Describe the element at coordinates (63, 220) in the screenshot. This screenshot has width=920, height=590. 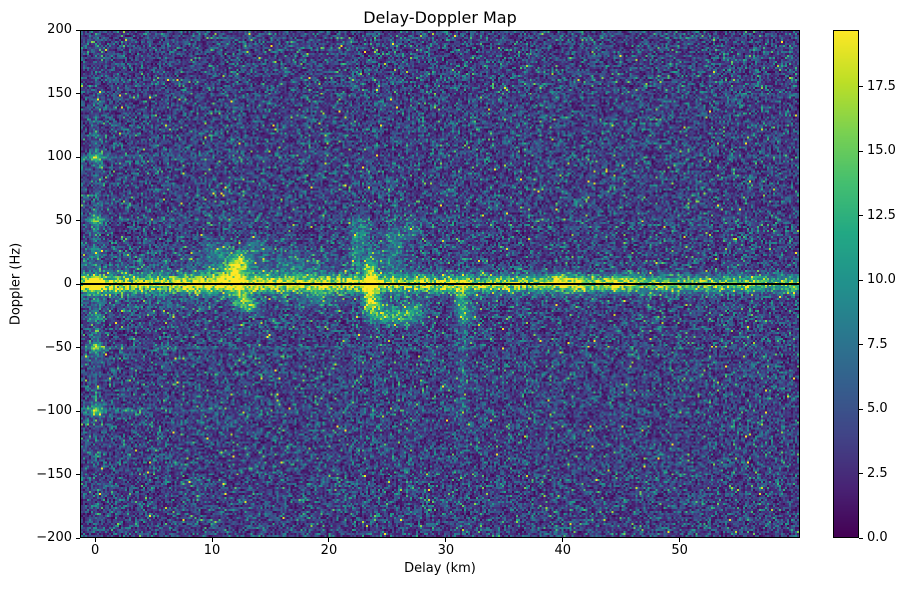
I see `y-tick-label: 50` at that location.